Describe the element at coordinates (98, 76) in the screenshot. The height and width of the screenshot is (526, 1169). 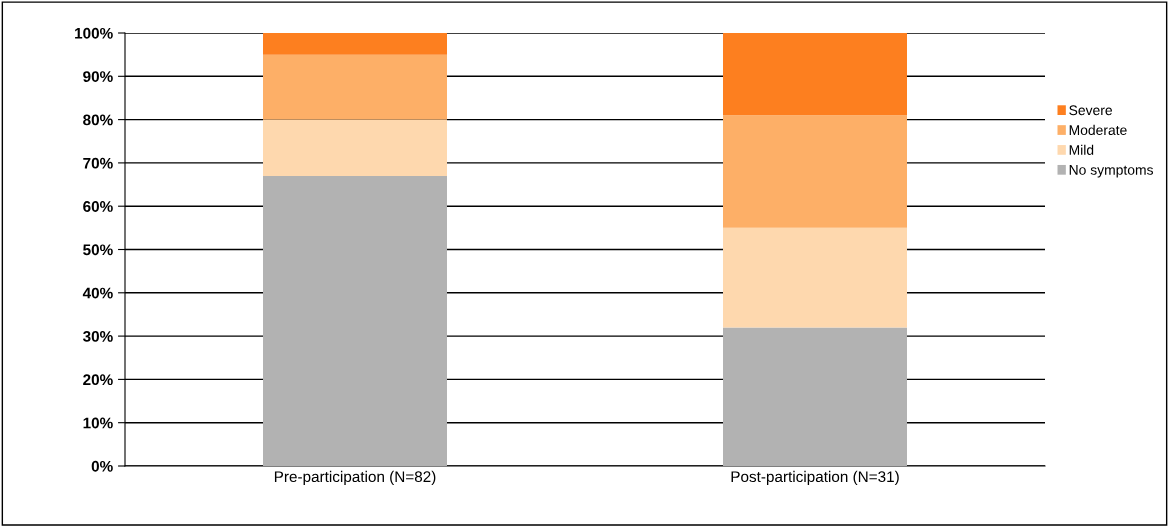
I see `y-tick-label: 90%` at that location.